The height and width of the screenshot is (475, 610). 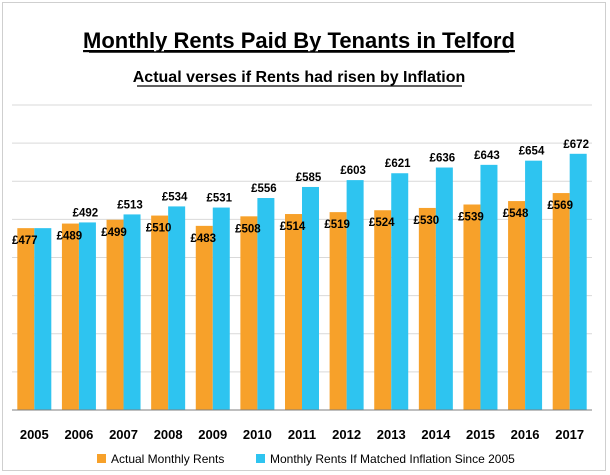 What do you see at coordinates (221, 308) in the screenshot?
I see `bar-inflation-2009` at bounding box center [221, 308].